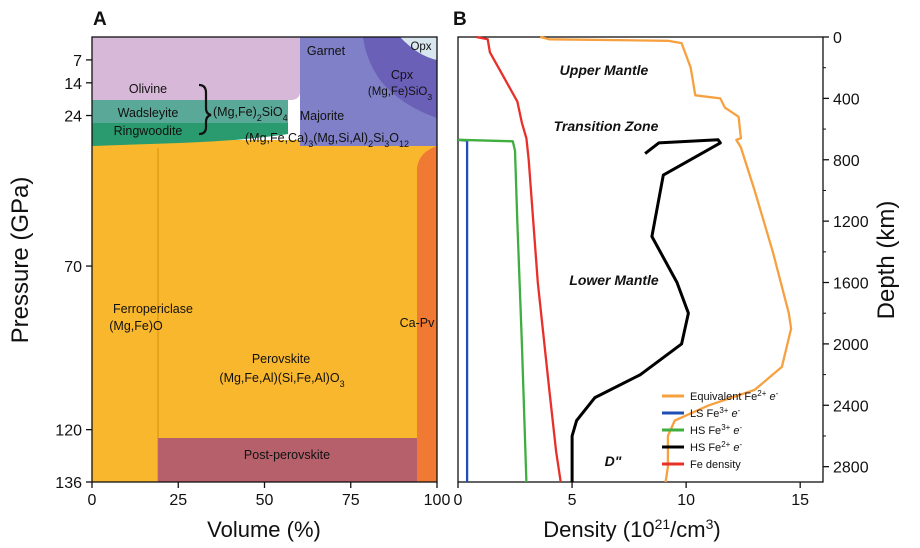 This screenshot has width=920, height=548. I want to click on panel-b-y-axis: 0 400 800 1200 1600 2000 2400 2800, so click(846, 253).